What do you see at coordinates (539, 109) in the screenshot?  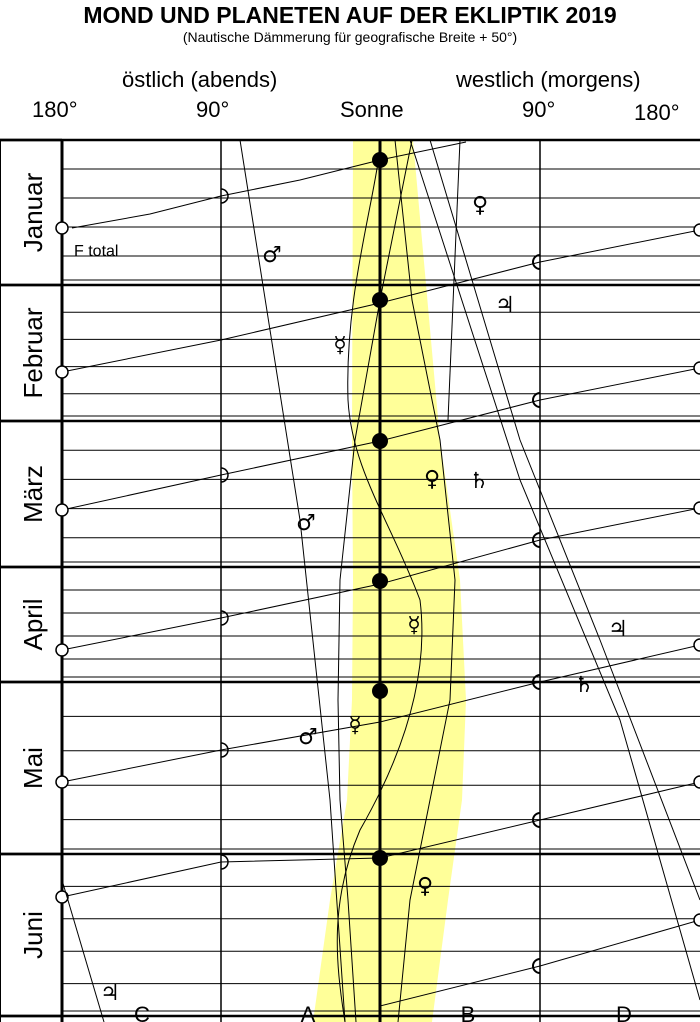 I see `tick-90-right: 90°` at bounding box center [539, 109].